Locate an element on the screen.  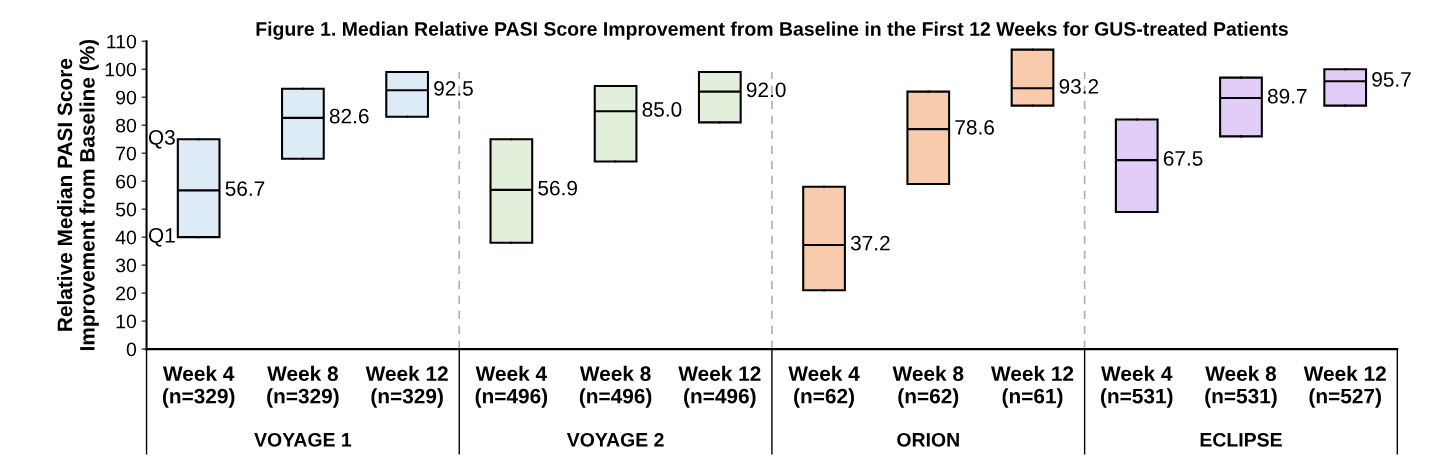
y-axis-title: Relative Median PASI Score Improvement from Baseline (%) is located at coordinates (77, 195).